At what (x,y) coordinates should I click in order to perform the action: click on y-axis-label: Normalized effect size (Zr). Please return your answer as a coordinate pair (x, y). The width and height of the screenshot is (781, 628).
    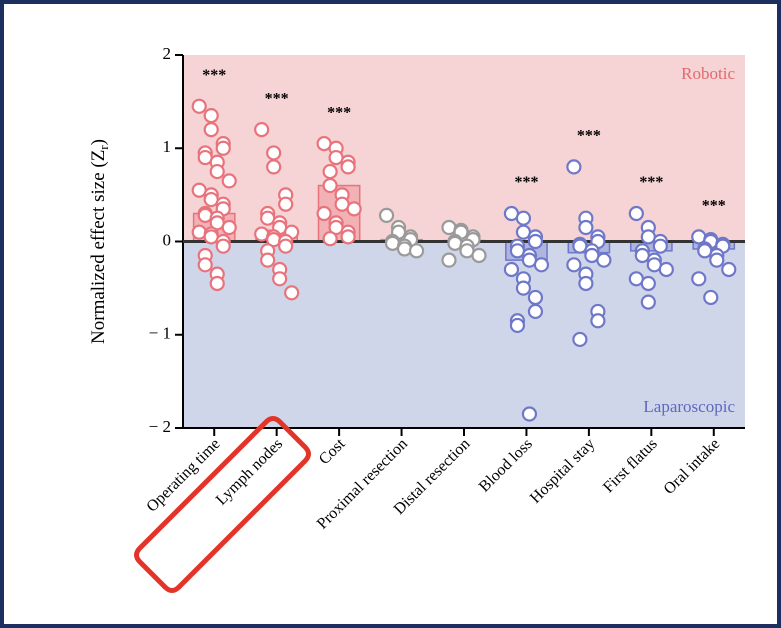
    Looking at the image, I should click on (99, 241).